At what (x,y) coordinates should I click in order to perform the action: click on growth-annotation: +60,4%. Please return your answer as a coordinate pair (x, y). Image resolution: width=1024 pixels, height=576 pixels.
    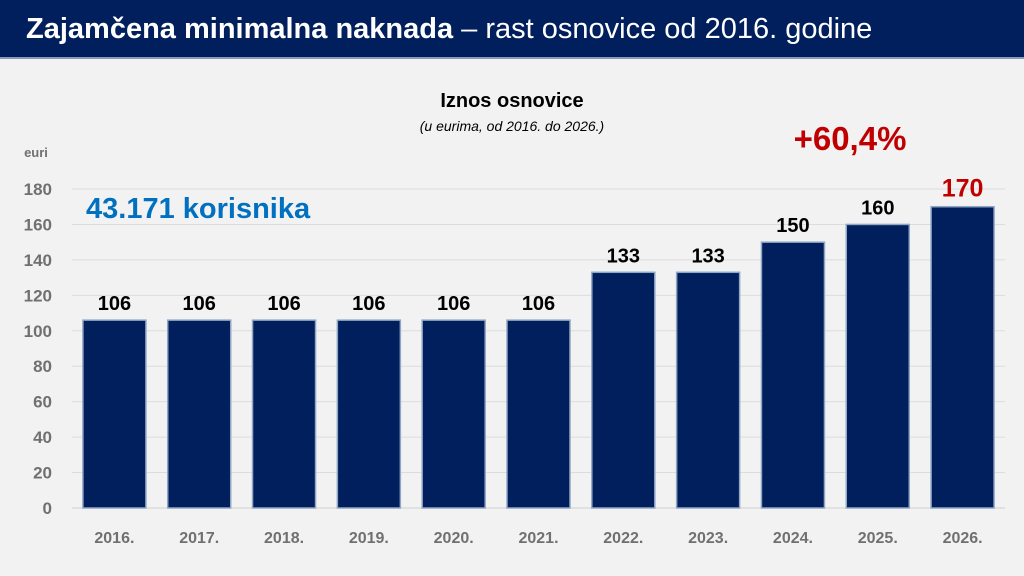
    Looking at the image, I should click on (850, 138).